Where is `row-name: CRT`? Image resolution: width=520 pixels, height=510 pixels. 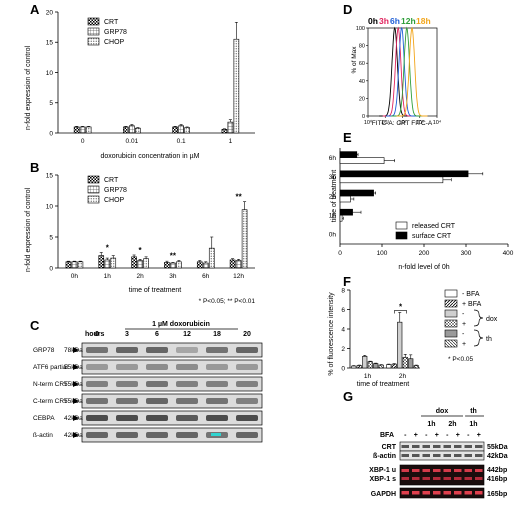 row-name: CRT is located at coordinates (389, 447).